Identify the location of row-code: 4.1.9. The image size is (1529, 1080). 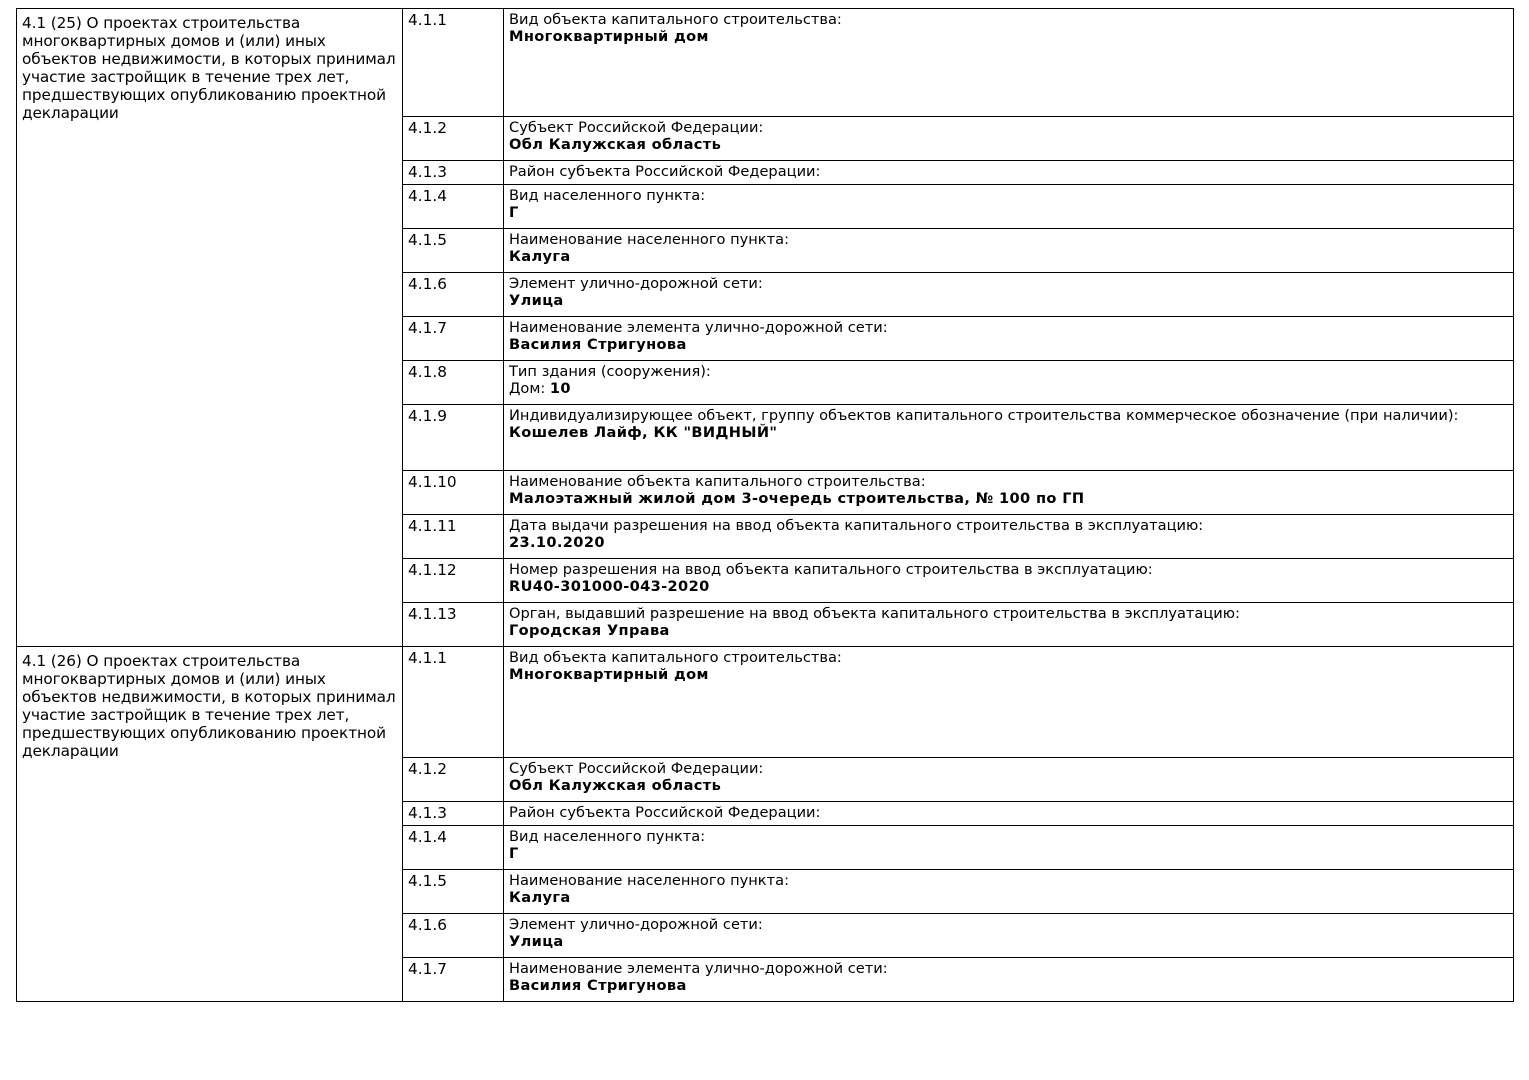
(453, 438).